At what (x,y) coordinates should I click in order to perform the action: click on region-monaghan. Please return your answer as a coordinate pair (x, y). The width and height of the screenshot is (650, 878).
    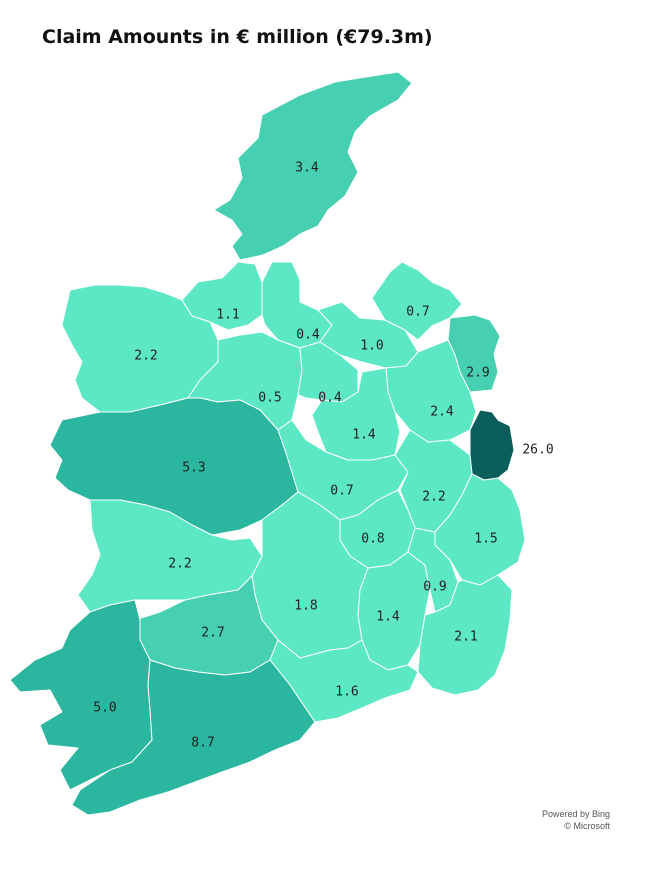
    Looking at the image, I should click on (417, 301).